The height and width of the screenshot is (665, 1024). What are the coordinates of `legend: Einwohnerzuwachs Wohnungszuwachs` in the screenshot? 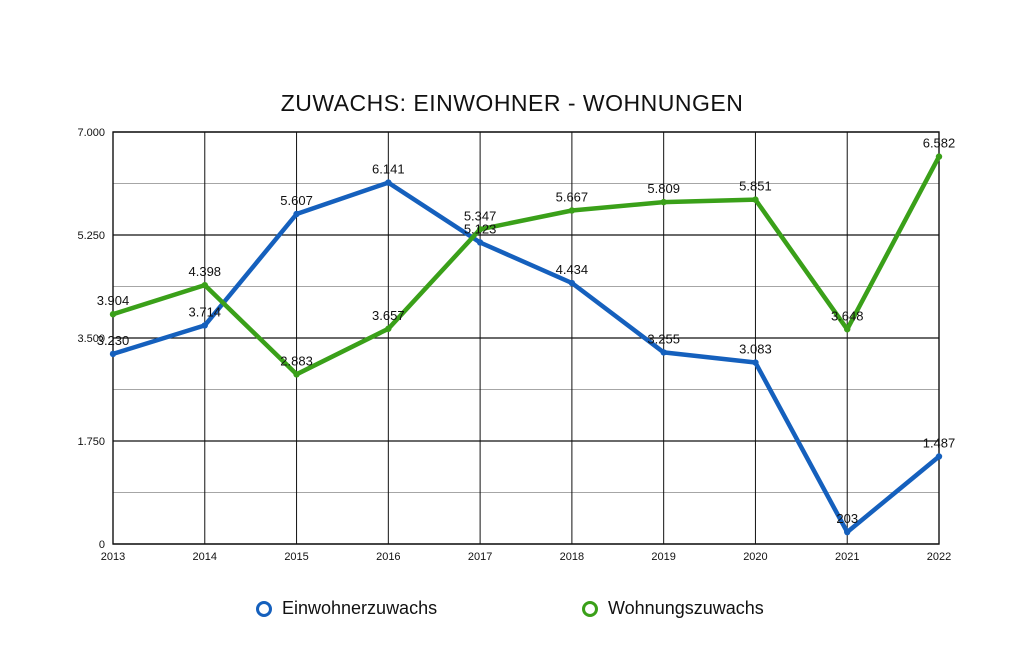 It's located at (512, 610).